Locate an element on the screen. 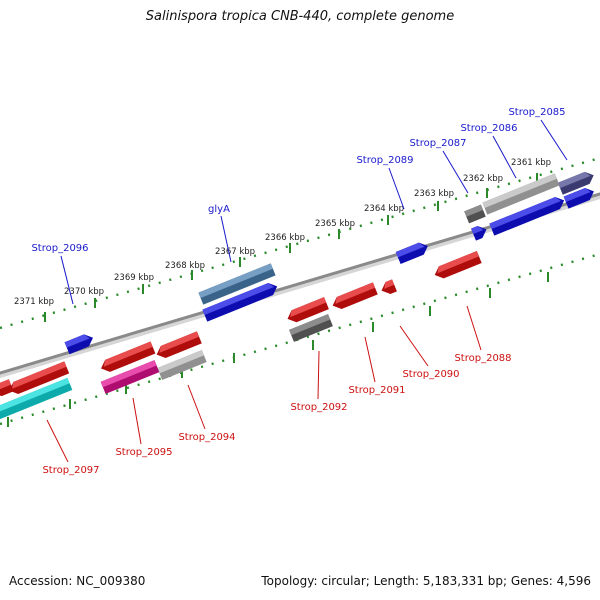  gene-label-strop-2087: Strop_2087 is located at coordinates (437, 143).